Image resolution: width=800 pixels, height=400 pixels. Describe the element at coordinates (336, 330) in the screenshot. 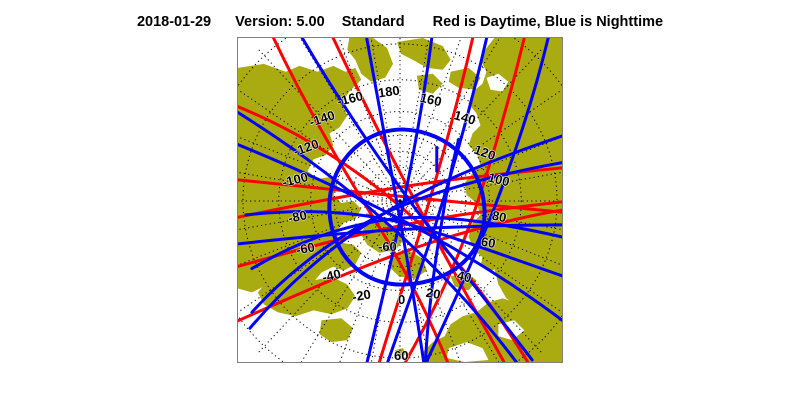

I see `land-peninsula-tail` at that location.